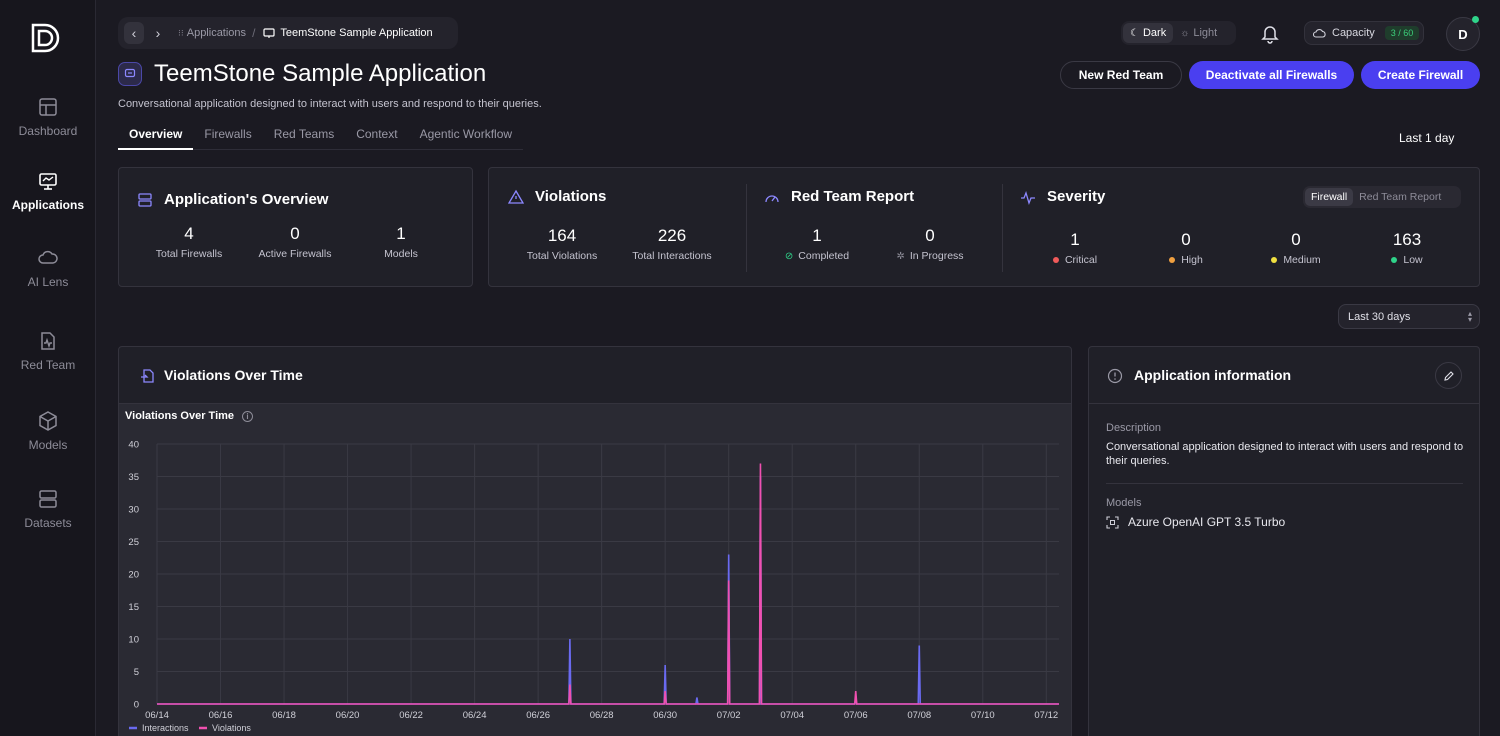  Describe the element at coordinates (475, 715) in the screenshot. I see `x-tick-label: 06/24` at that location.